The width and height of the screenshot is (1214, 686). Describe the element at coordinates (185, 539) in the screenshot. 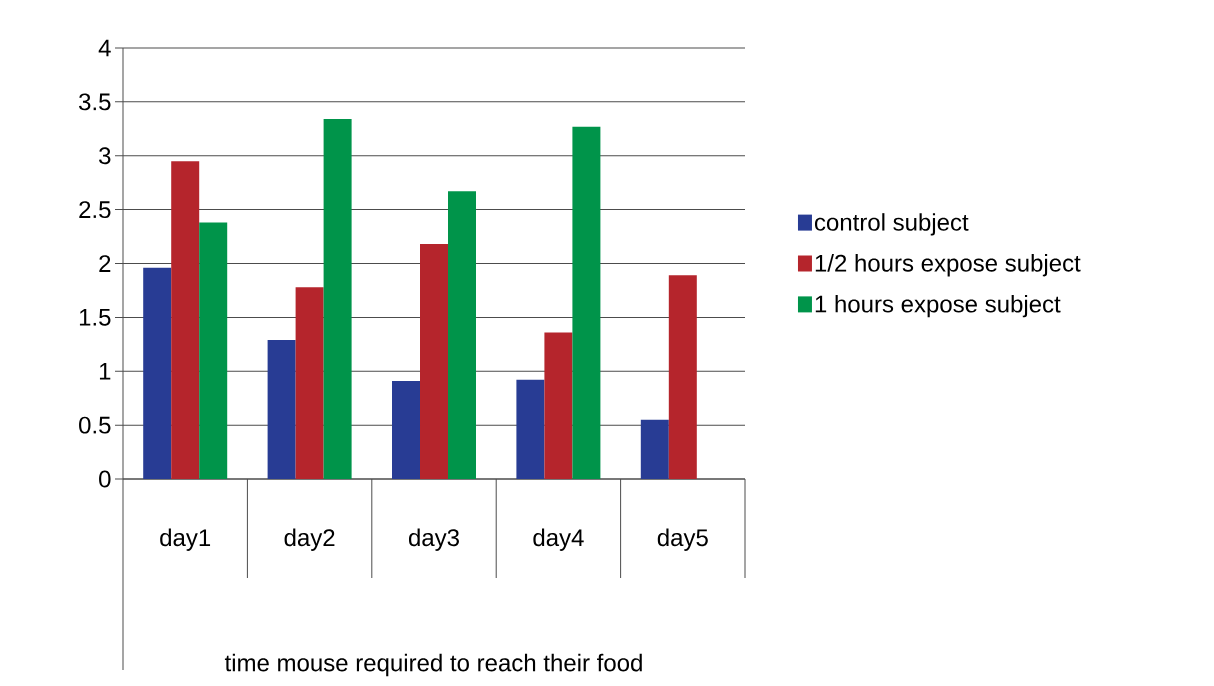

I see `x-tick-label: day1` at that location.